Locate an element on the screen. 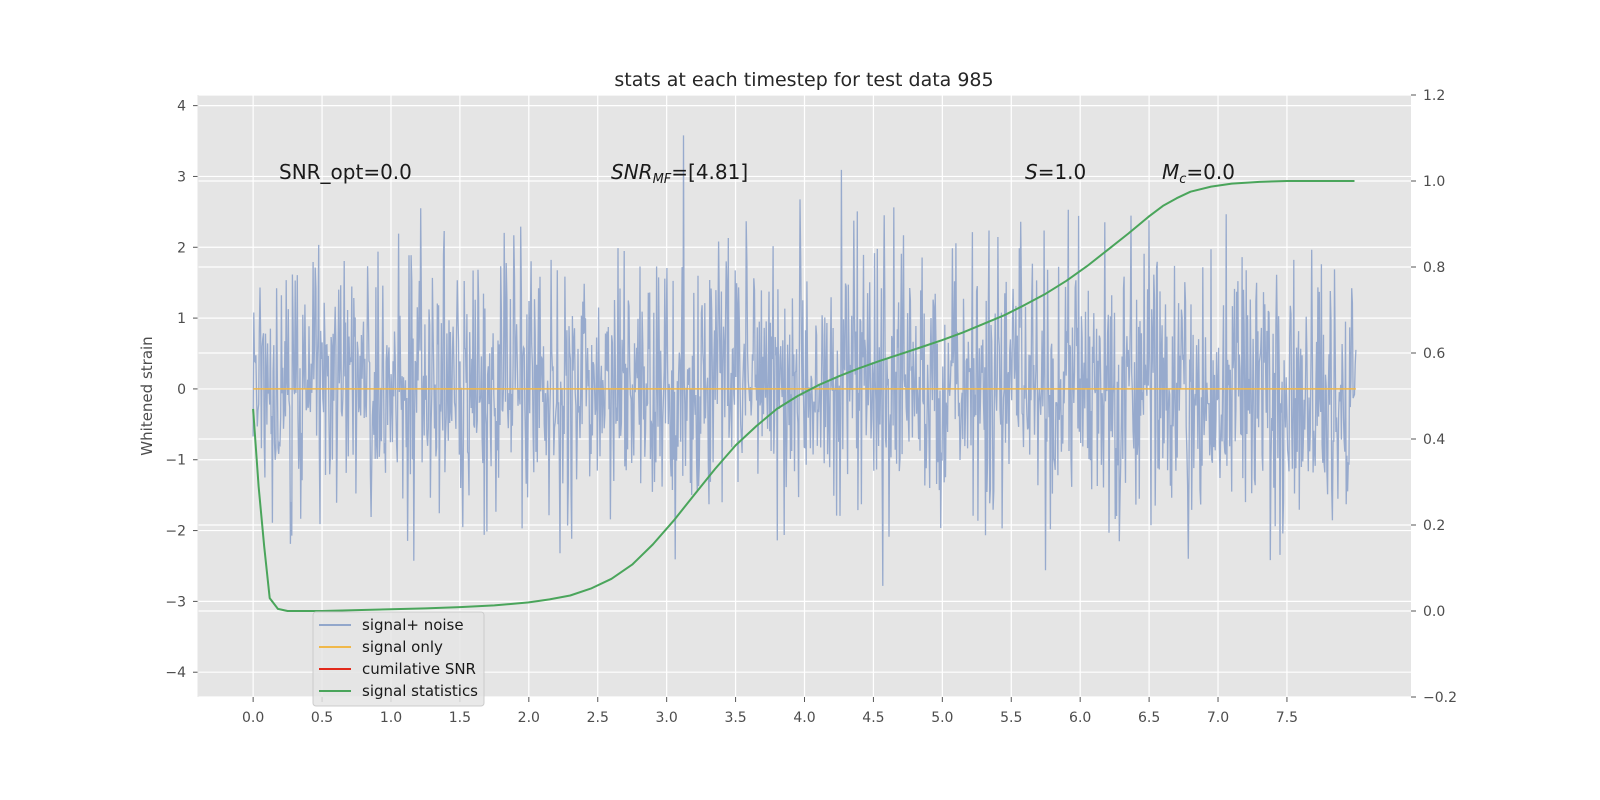 This screenshot has width=1600, height=800. x-tick-label: 4.0 is located at coordinates (804, 718).